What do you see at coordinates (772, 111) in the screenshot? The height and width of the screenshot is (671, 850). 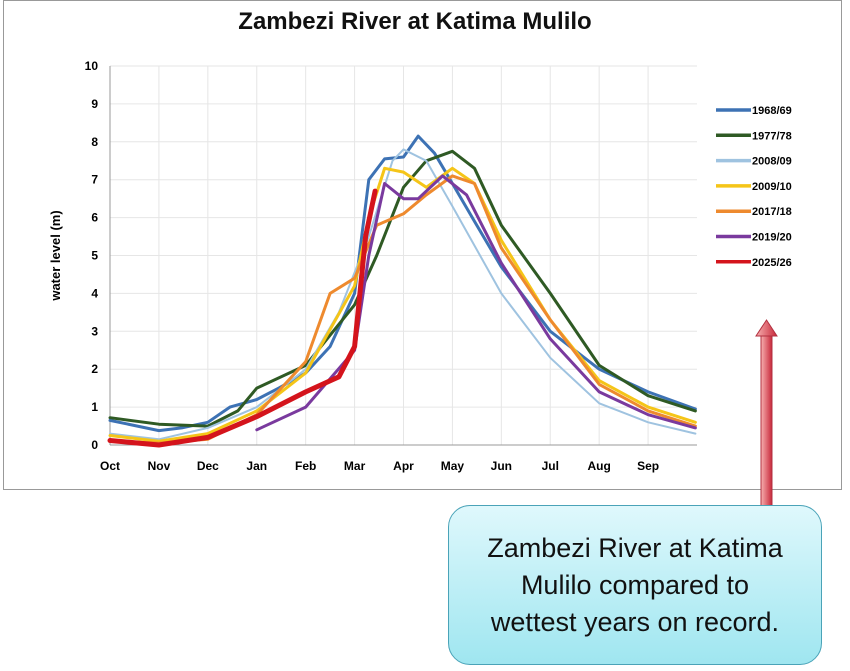 I see `legend-label: 1968/69` at bounding box center [772, 111].